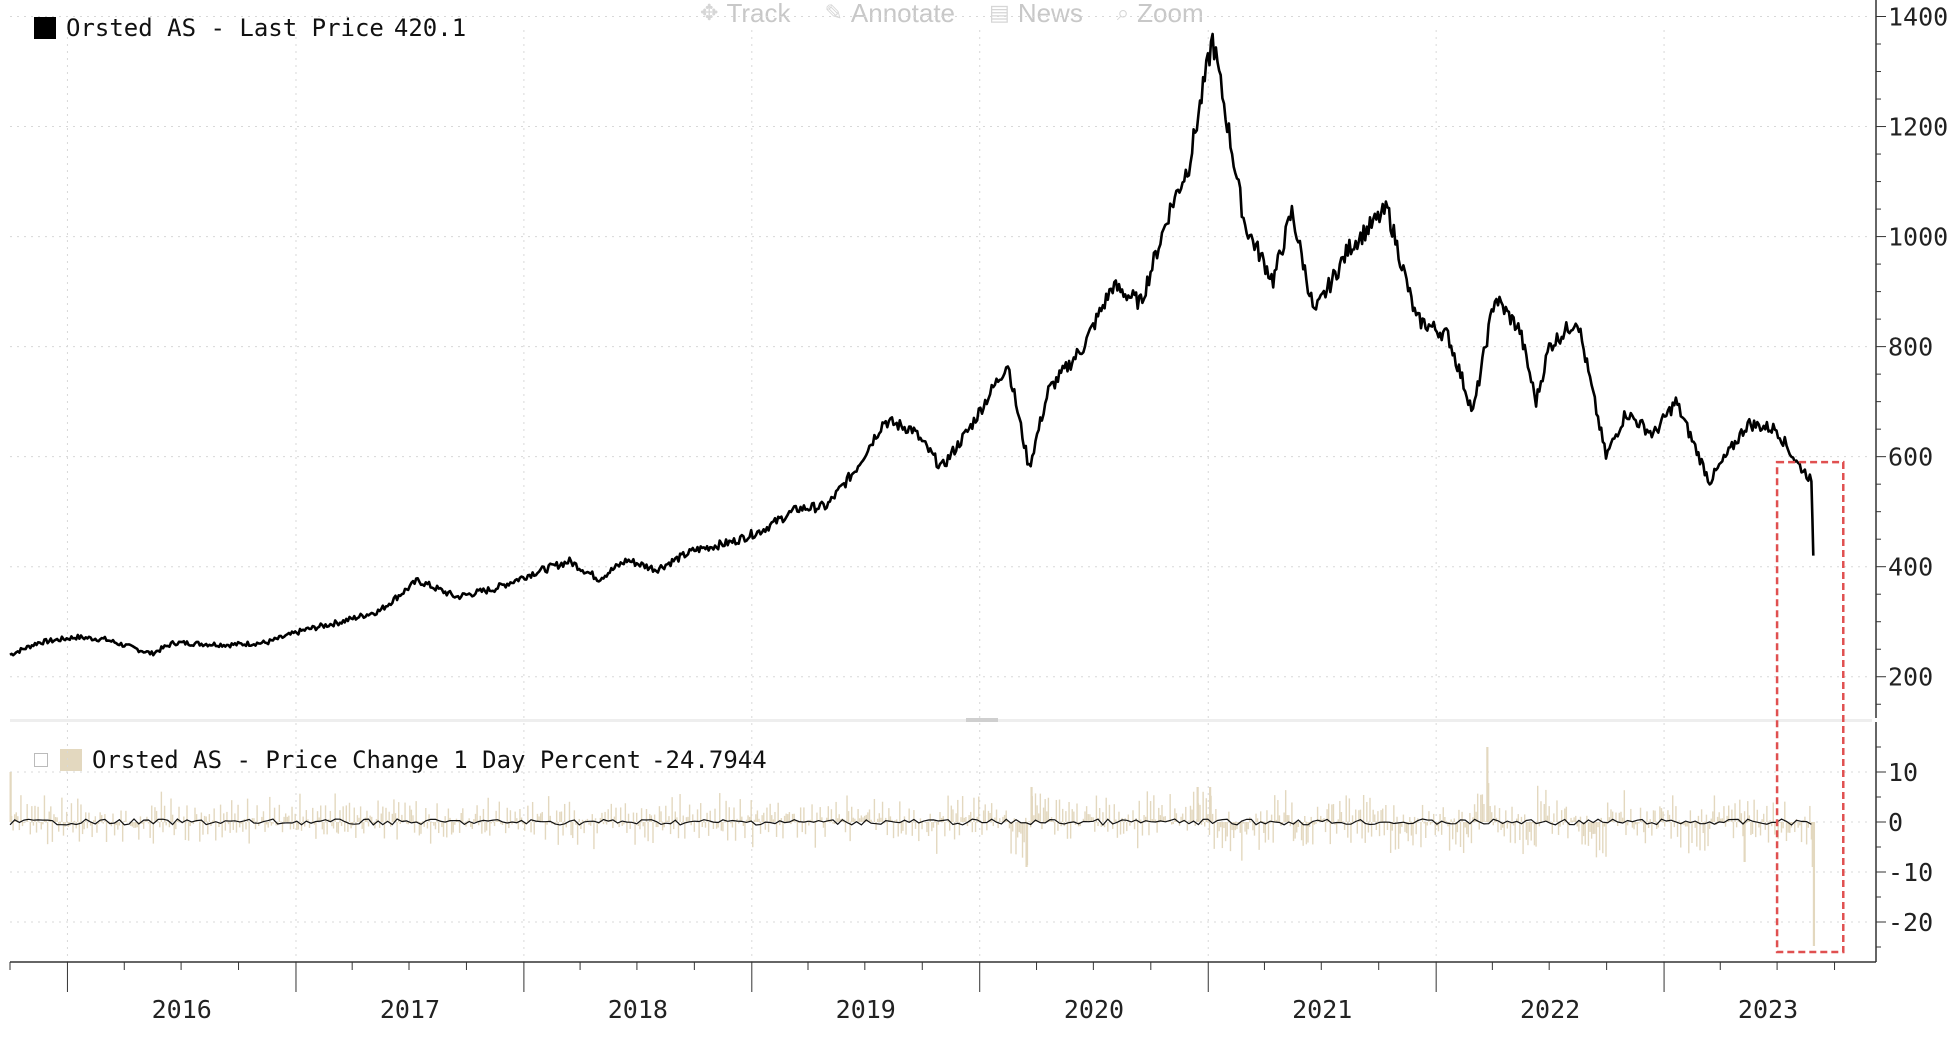  What do you see at coordinates (1910, 677) in the screenshot?
I see `price-y-tick-label: 200` at bounding box center [1910, 677].